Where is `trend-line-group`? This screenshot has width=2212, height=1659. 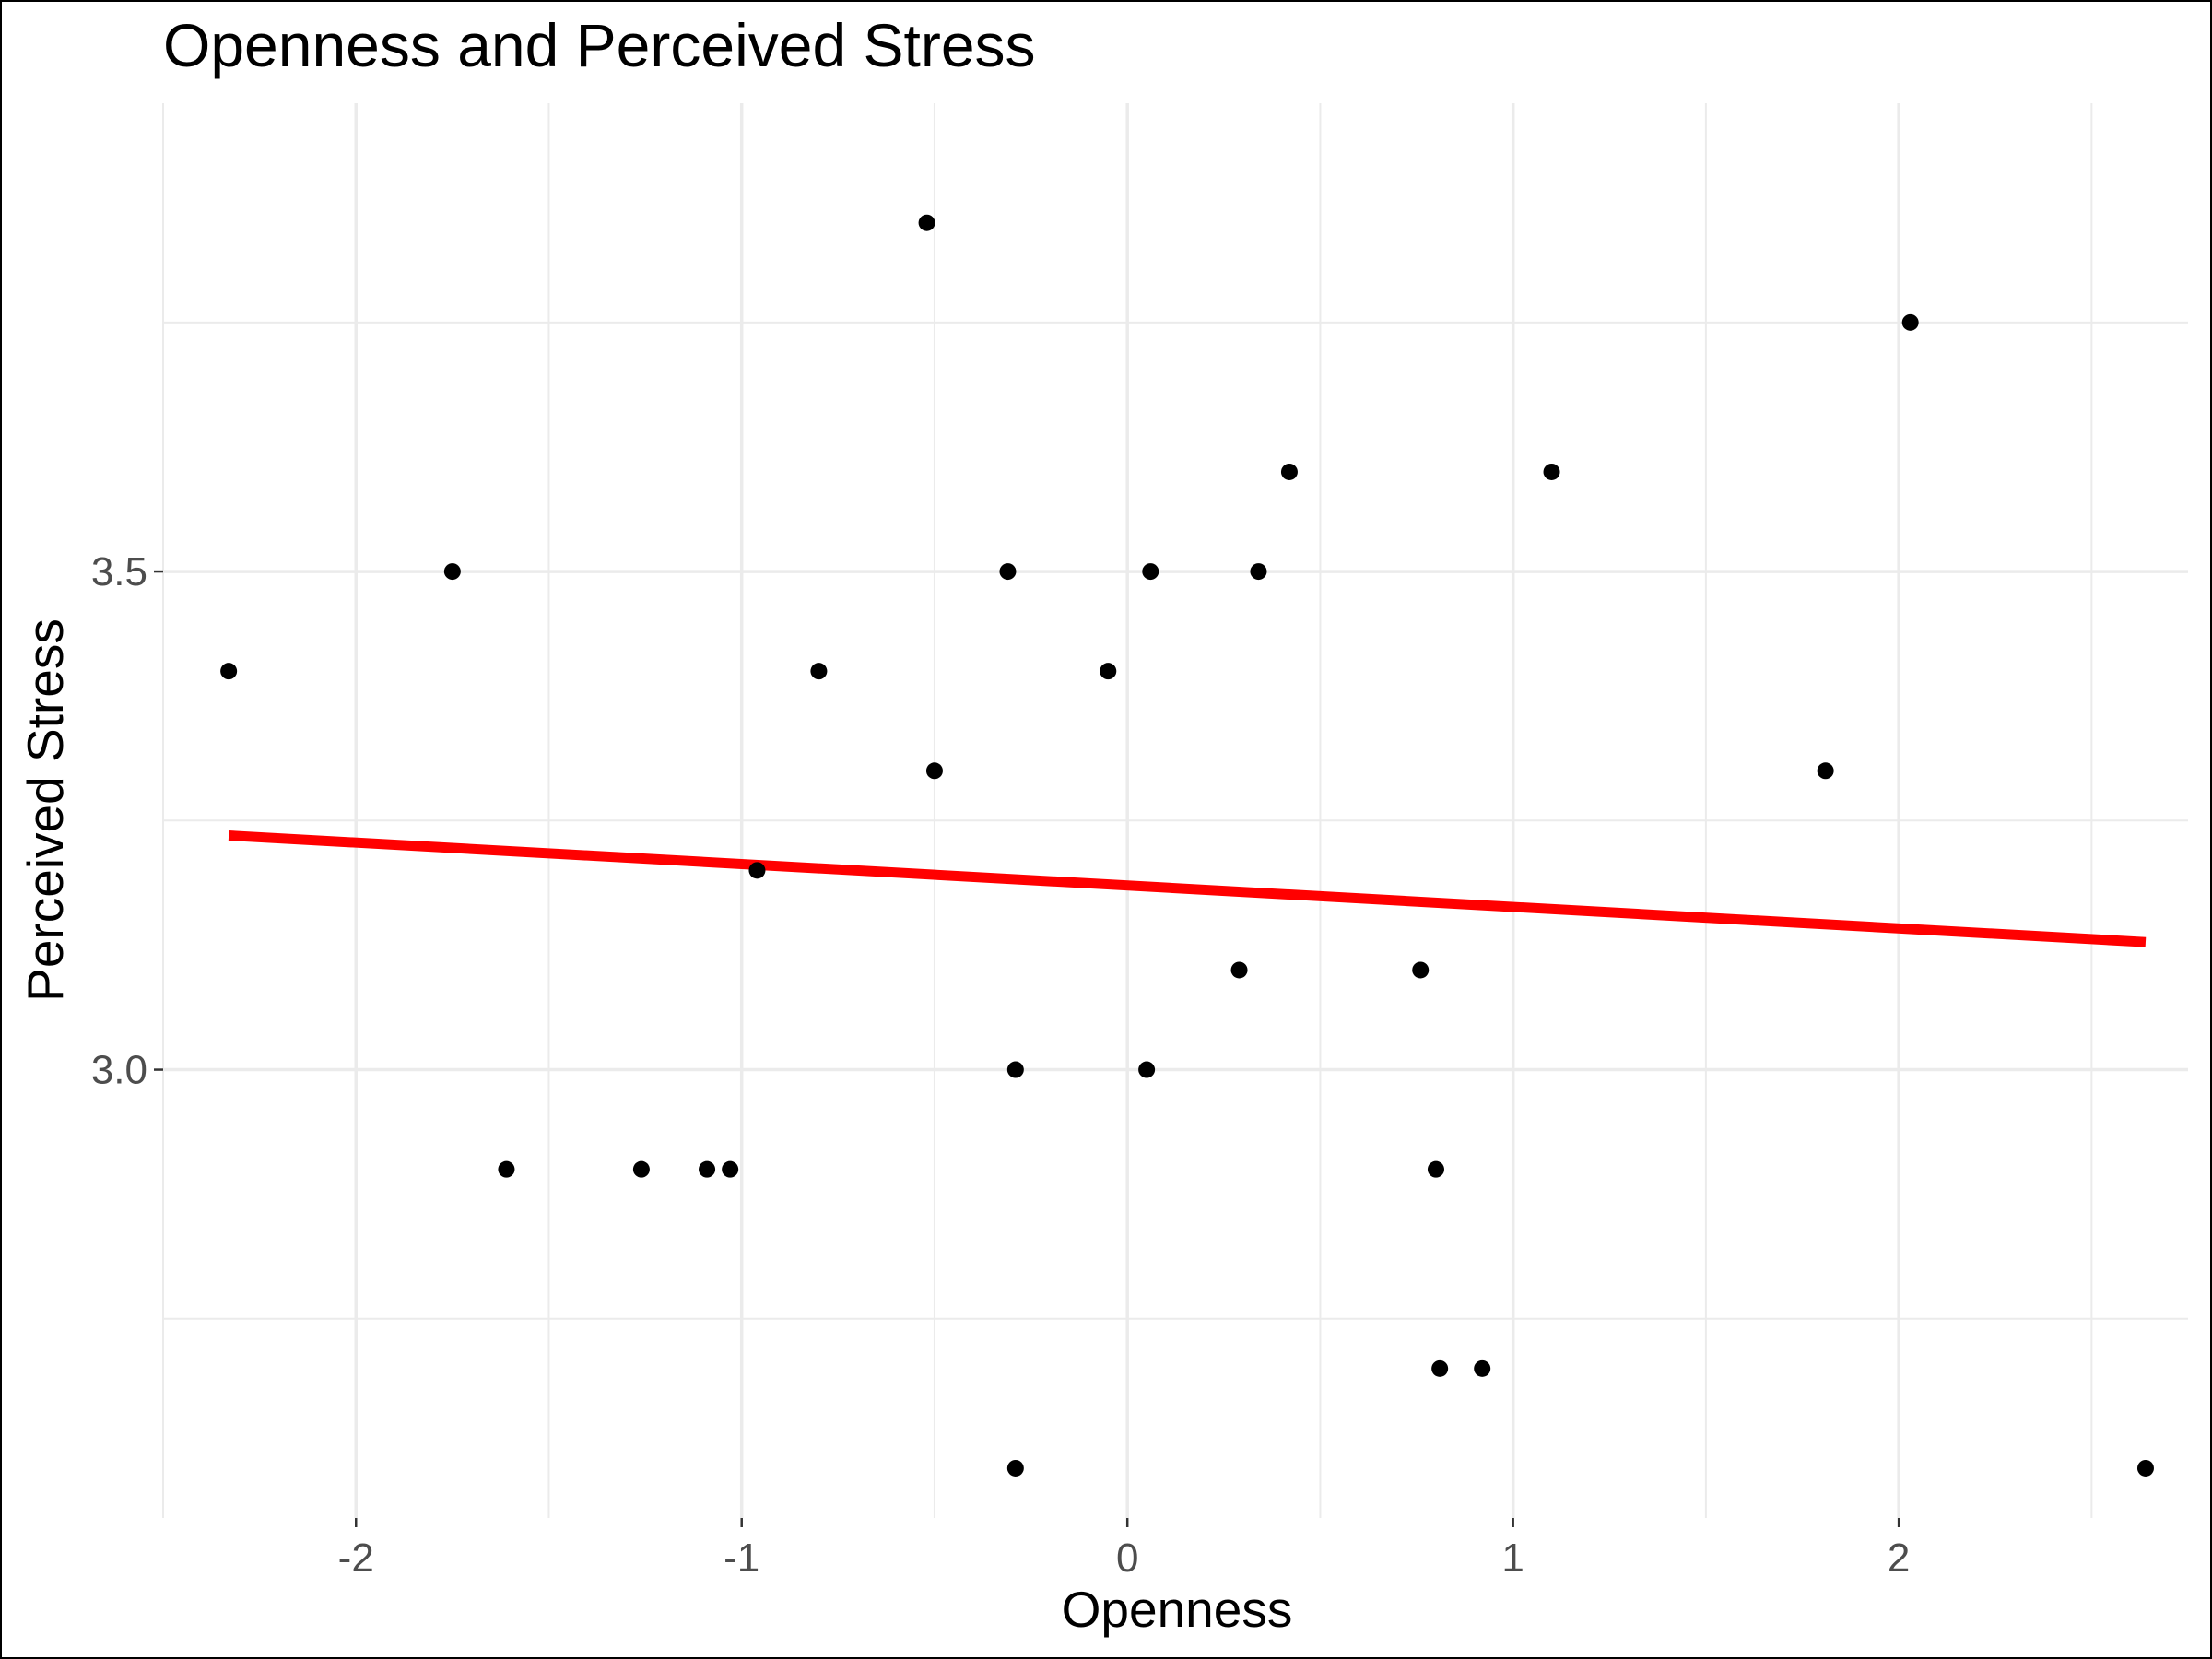
trend-line-group is located at coordinates (1187, 888).